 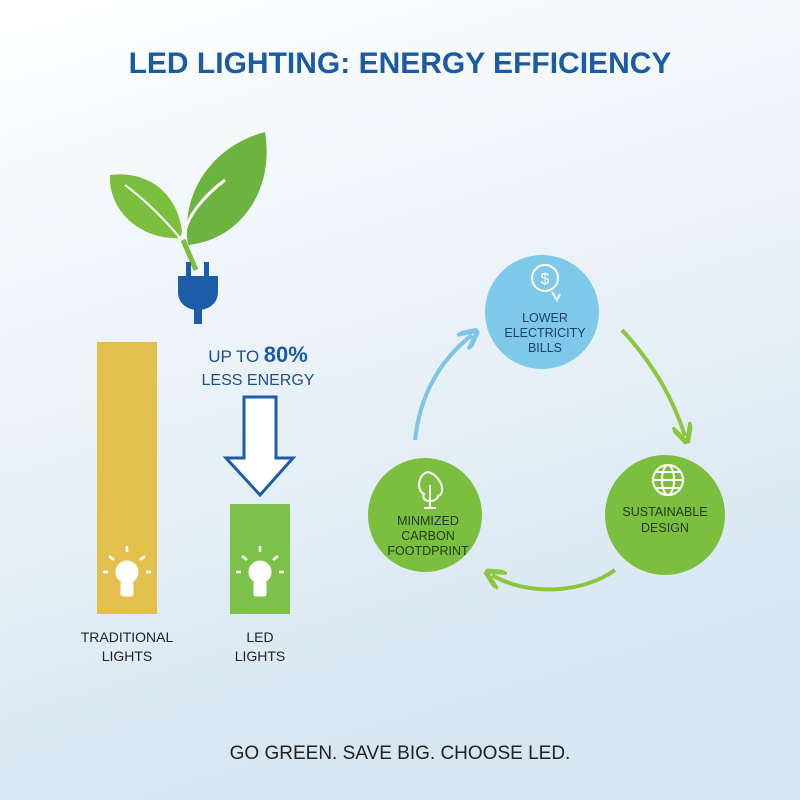 What do you see at coordinates (668, 480) in the screenshot?
I see `globe-icon` at bounding box center [668, 480].